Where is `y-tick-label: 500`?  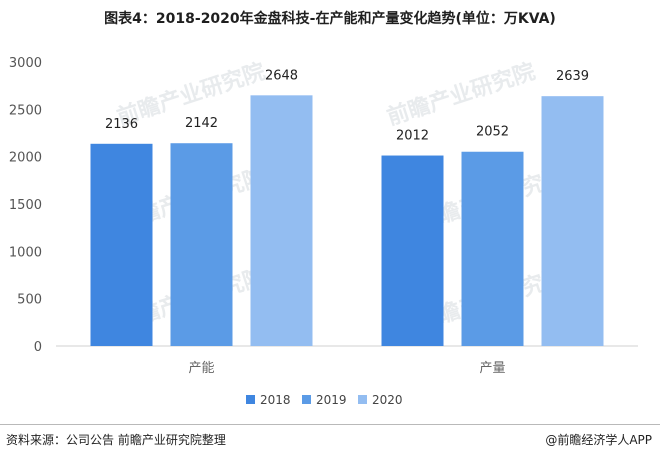
y-tick-label: 500 is located at coordinates (29, 300).